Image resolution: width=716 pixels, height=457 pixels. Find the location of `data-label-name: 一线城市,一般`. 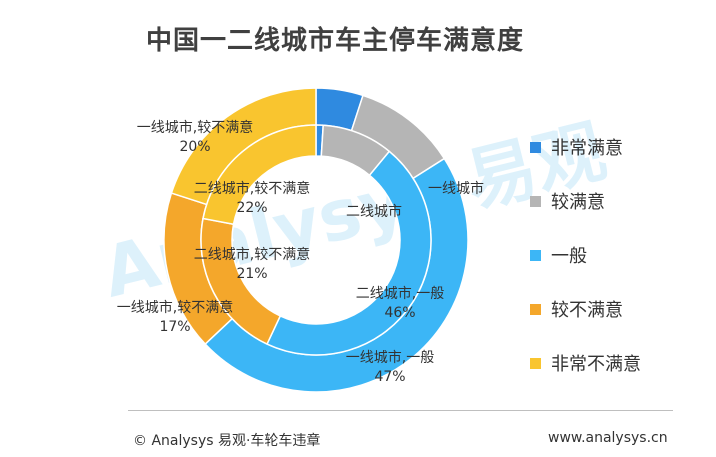

data-label-name: 一线城市,一般 is located at coordinates (390, 357).